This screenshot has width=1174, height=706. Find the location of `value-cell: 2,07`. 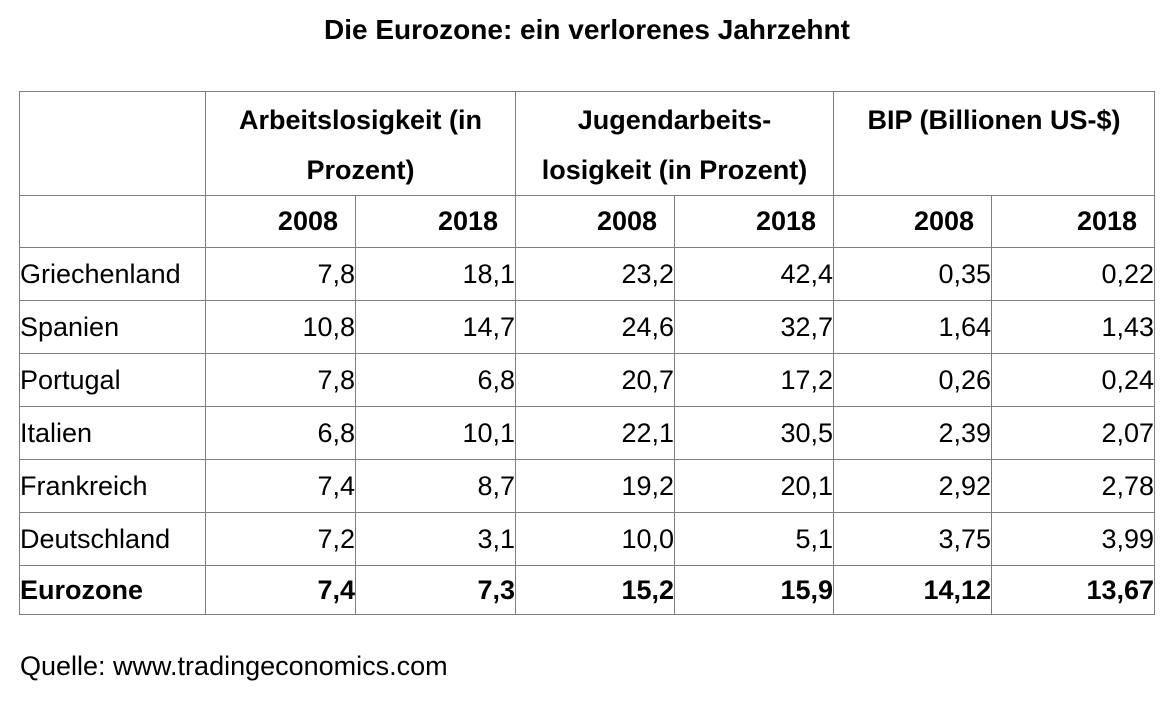

value-cell: 2,07 is located at coordinates (1073, 433).